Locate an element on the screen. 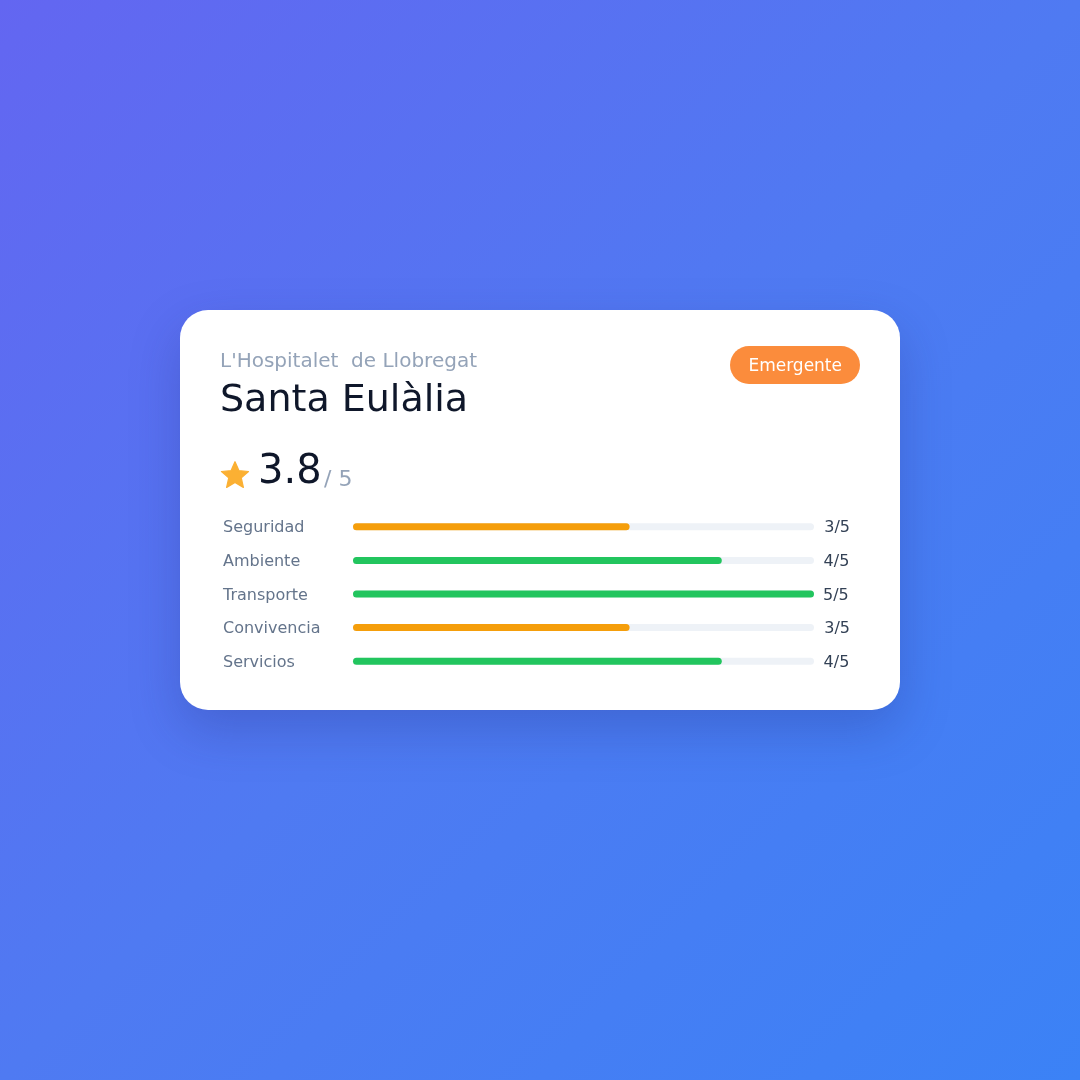  y-tick-label: Seguridad is located at coordinates (264, 527).